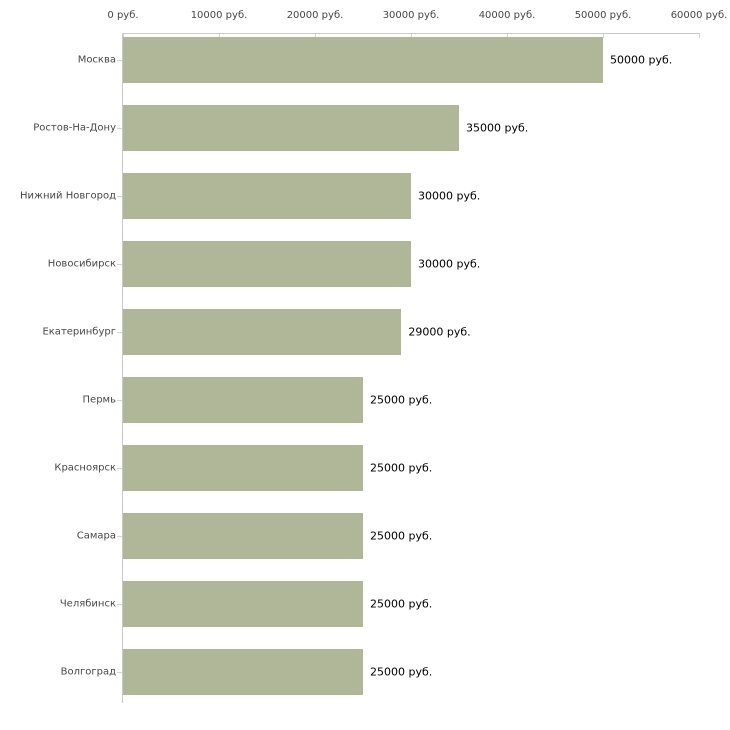  I want to click on x-axis-tick-label: 10000 руб., so click(219, 15).